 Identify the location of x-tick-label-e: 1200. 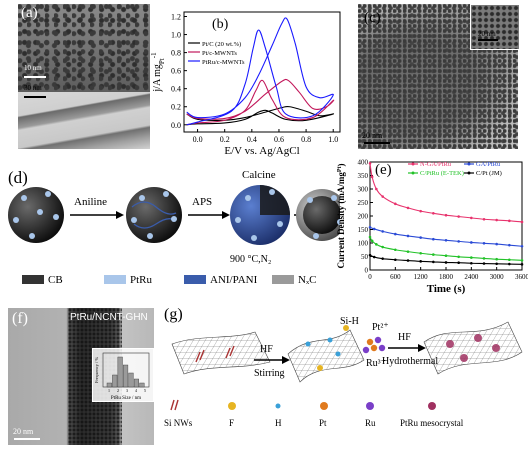
(421, 277).